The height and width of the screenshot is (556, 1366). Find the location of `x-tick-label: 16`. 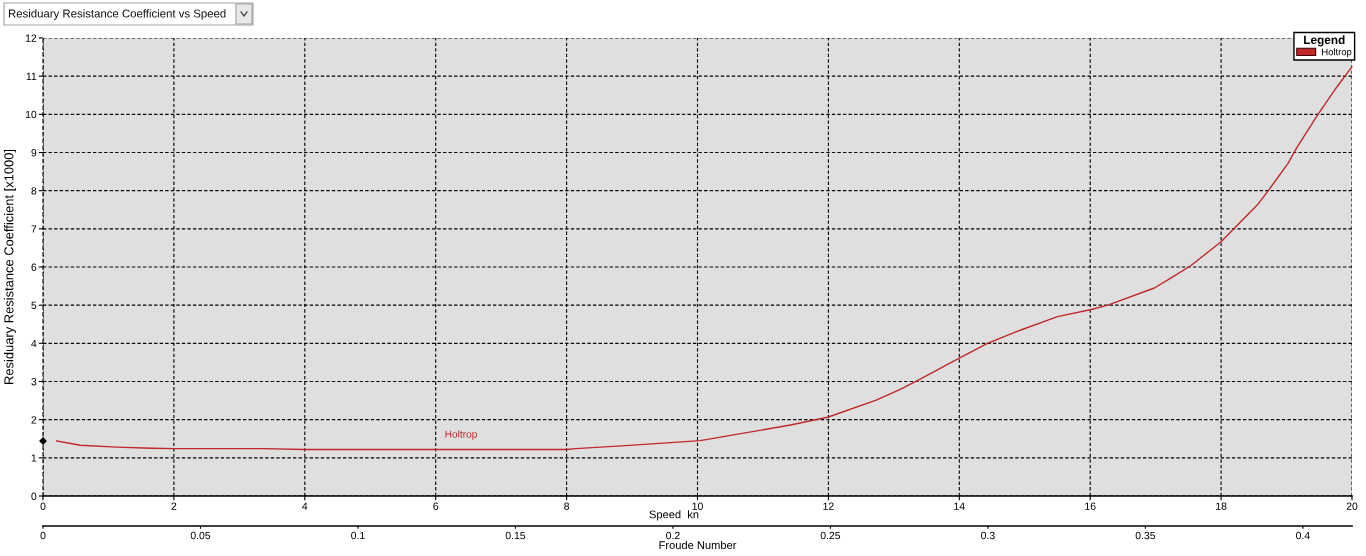

x-tick-label: 16 is located at coordinates (1090, 506).